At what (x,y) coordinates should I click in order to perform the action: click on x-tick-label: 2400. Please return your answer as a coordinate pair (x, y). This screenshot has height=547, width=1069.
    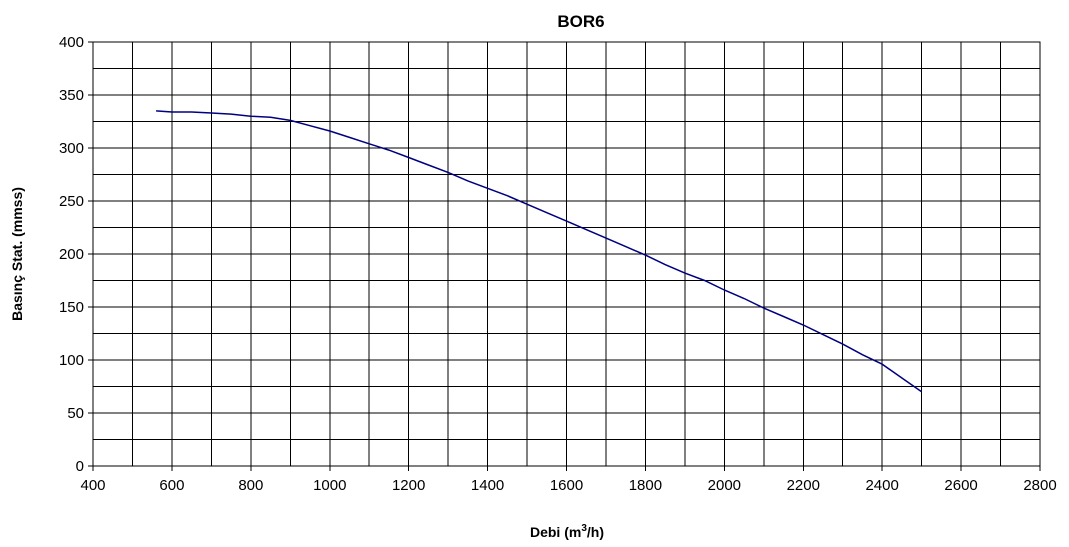
    Looking at the image, I should click on (881, 485).